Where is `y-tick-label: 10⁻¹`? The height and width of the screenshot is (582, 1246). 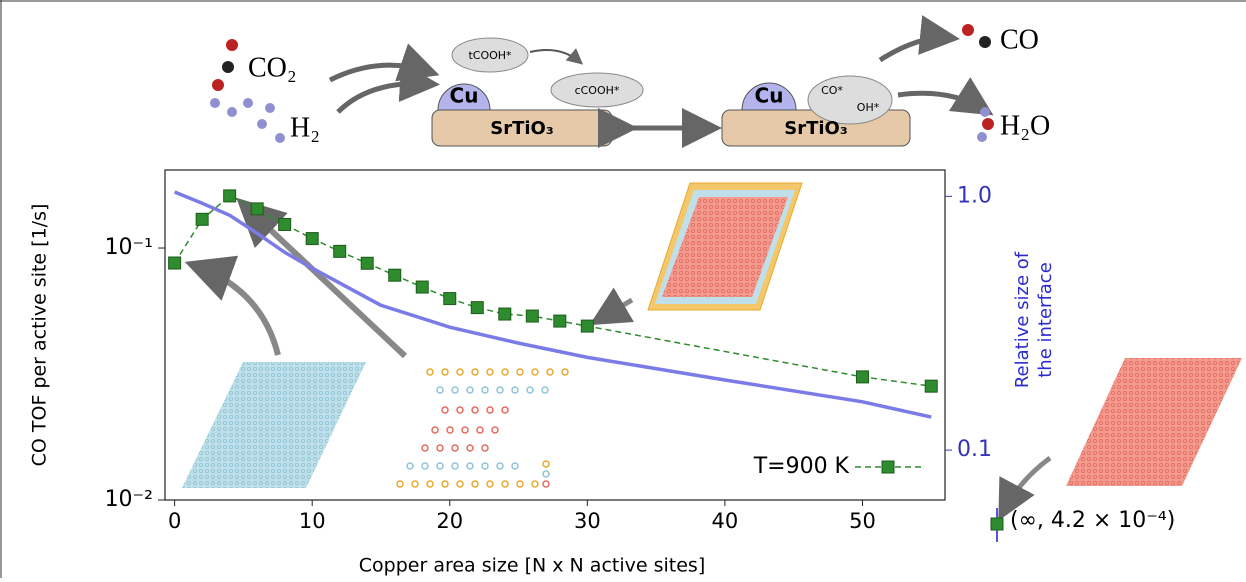 y-tick-label: 10⁻¹ is located at coordinates (129, 247).